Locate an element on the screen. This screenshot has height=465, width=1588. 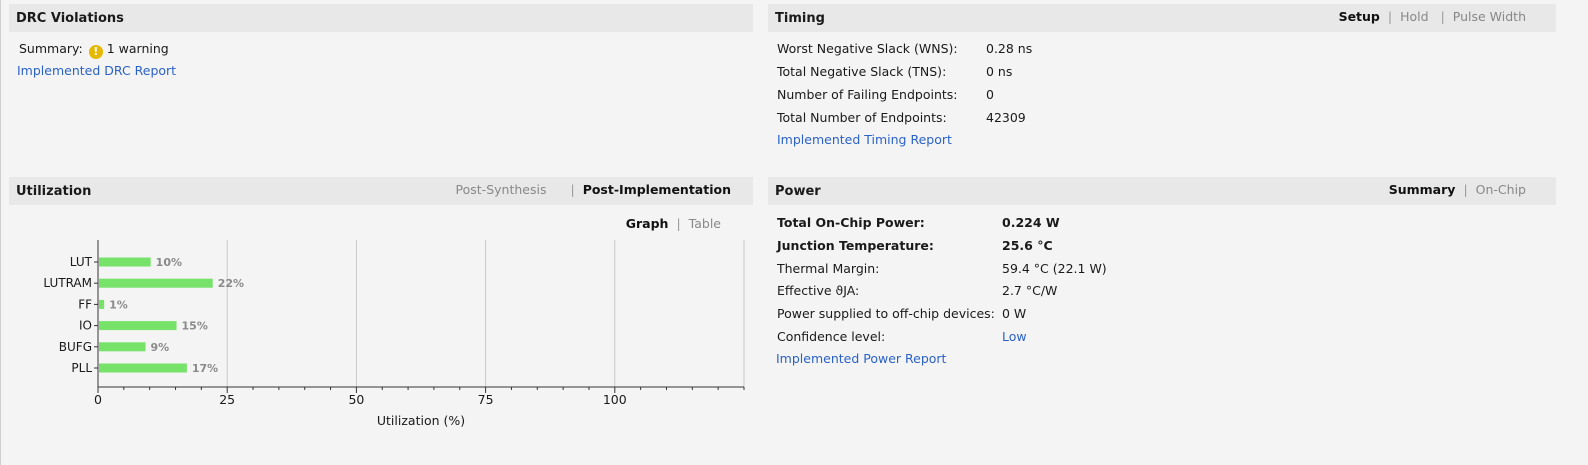
power-value-off-chip: 0 W is located at coordinates (1014, 313).